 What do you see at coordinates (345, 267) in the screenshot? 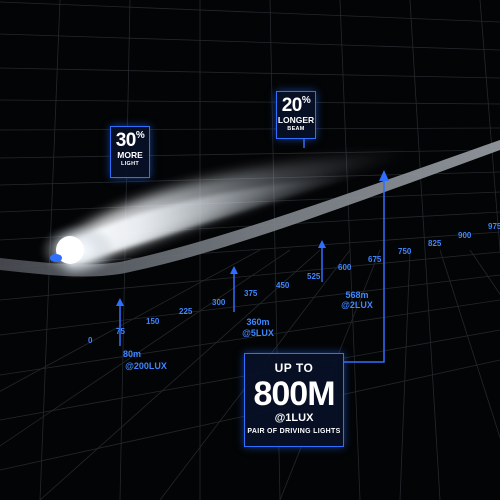
I see `scale-tick: 600` at bounding box center [345, 267].